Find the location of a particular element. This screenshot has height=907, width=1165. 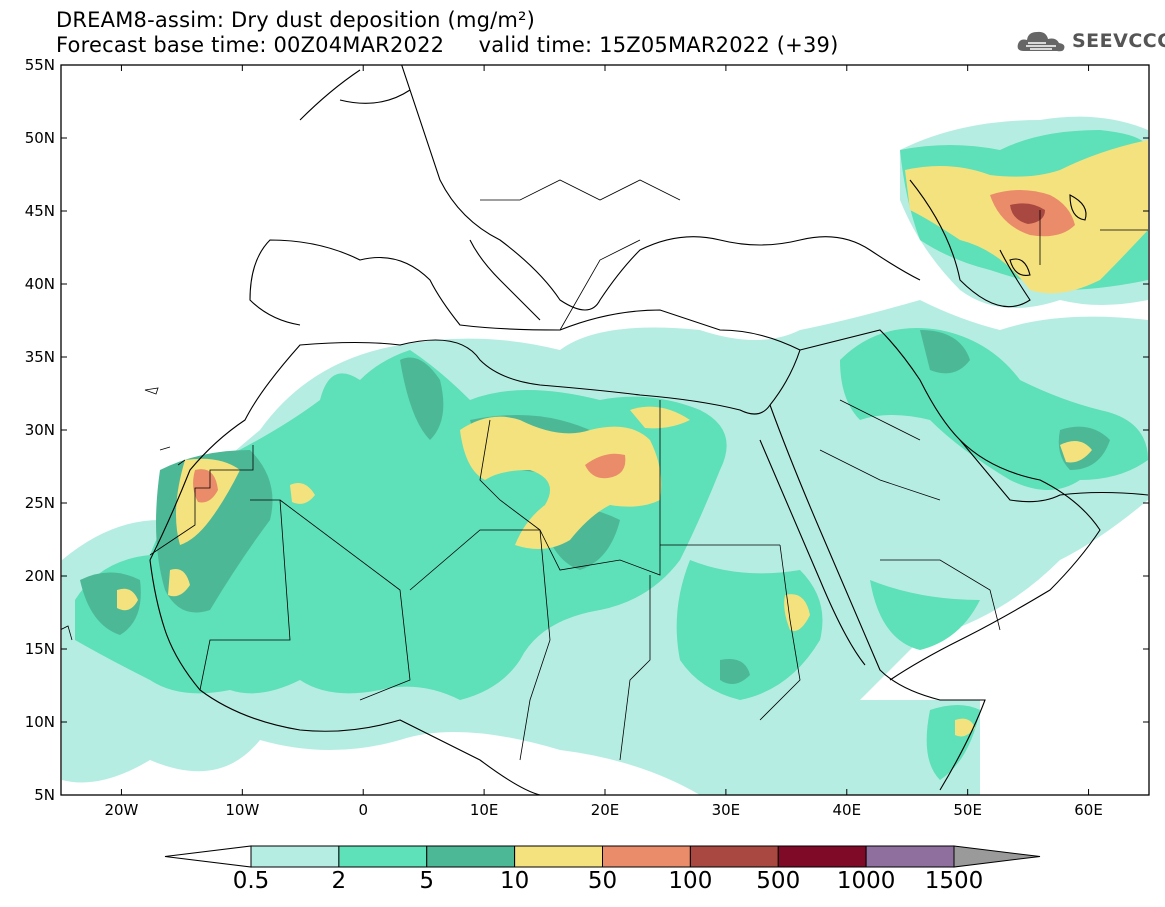

colorbar-label: 1000 is located at coordinates (866, 881).